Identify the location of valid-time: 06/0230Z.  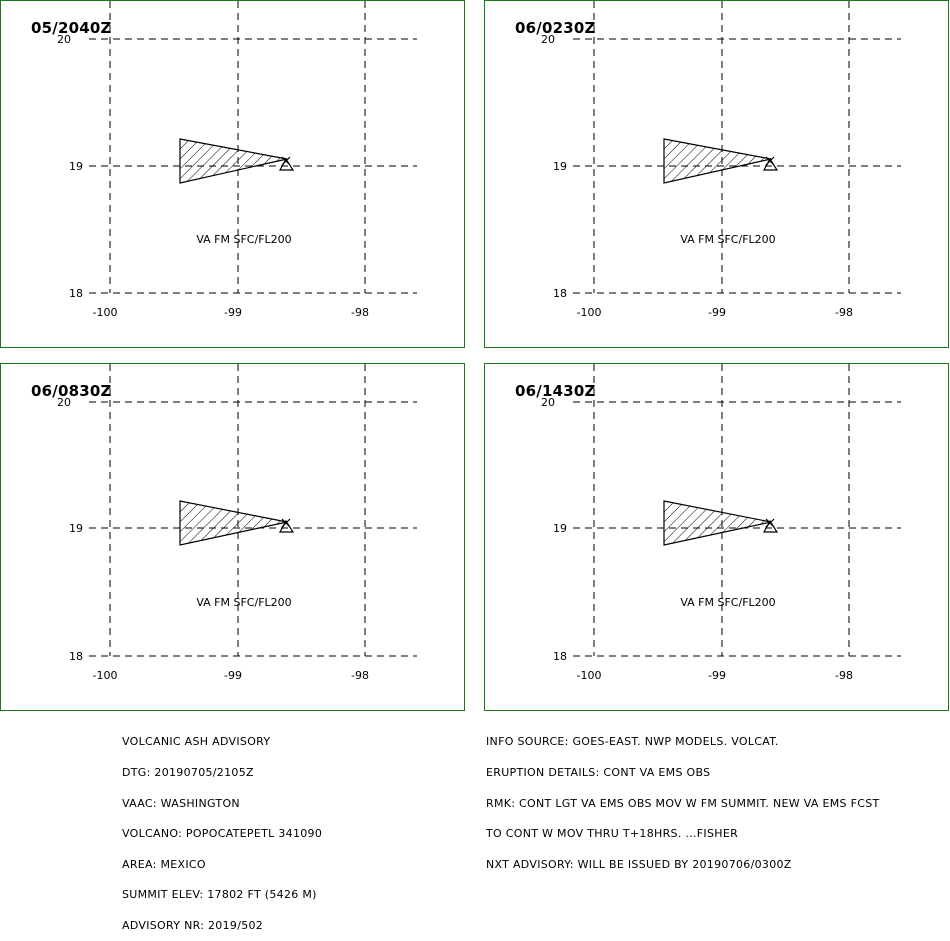
(555, 28).